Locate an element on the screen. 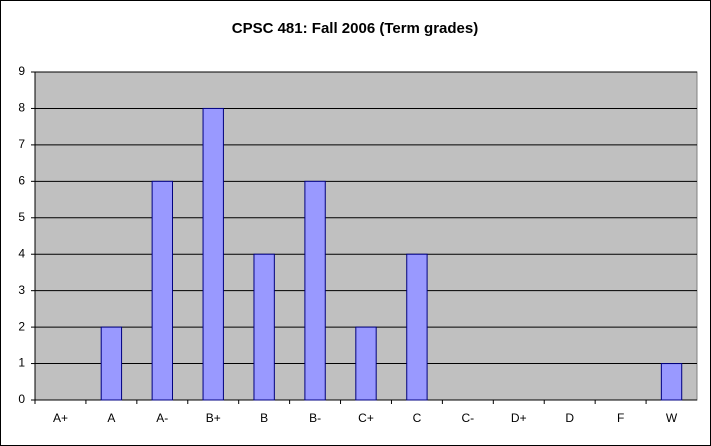 The width and height of the screenshot is (711, 446). x-tick-label: F is located at coordinates (620, 418).